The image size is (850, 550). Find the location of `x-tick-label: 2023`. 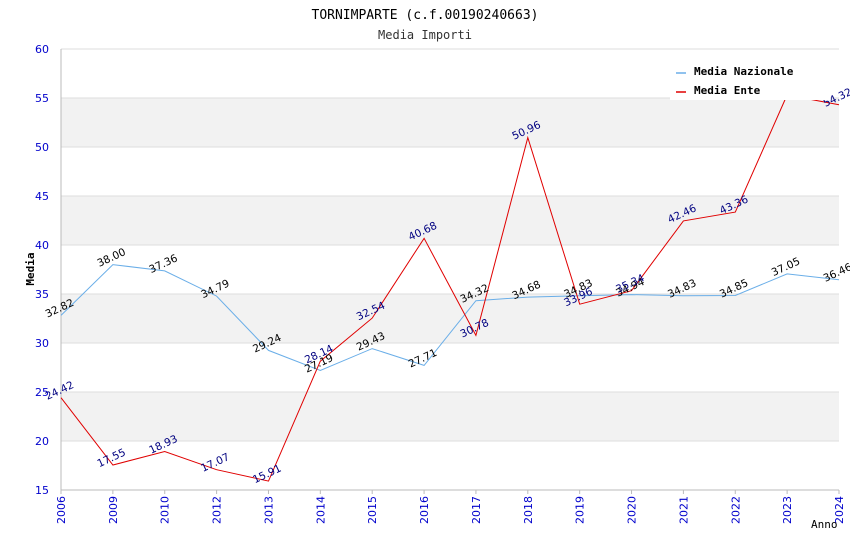

x-tick-label: 2023 is located at coordinates (787, 510).